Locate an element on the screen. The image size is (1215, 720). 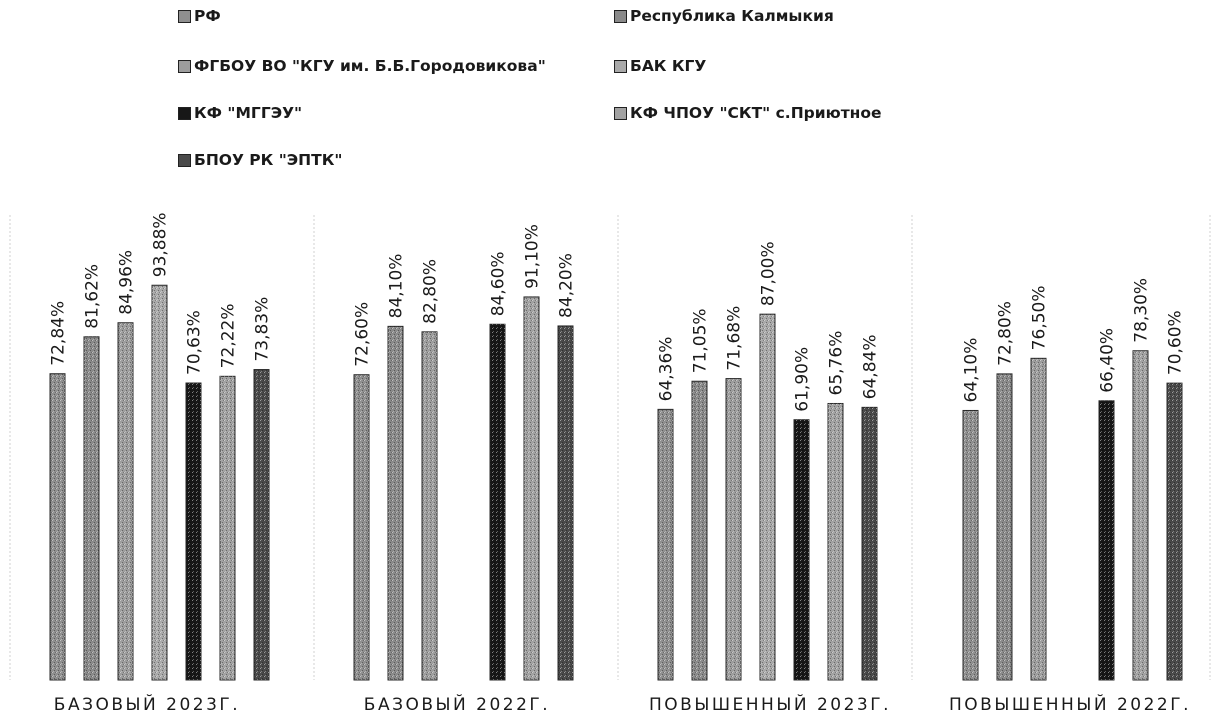
legend-item-skt: КФ ЧПОУ "СКТ" с.Приютное is located at coordinates (748, 113).